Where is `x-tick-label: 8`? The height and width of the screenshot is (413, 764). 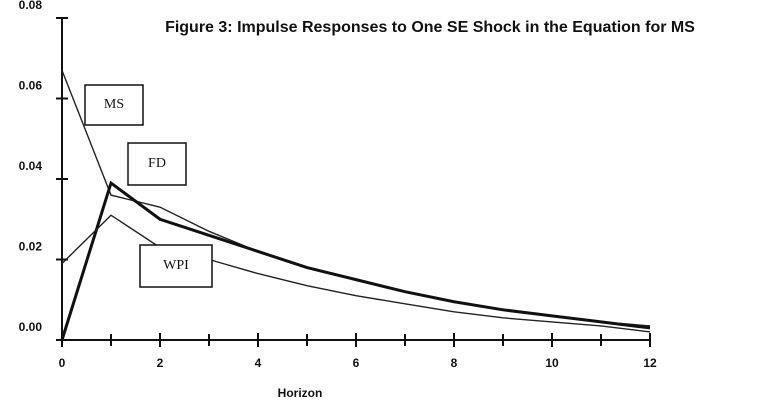 x-tick-label: 8 is located at coordinates (454, 363).